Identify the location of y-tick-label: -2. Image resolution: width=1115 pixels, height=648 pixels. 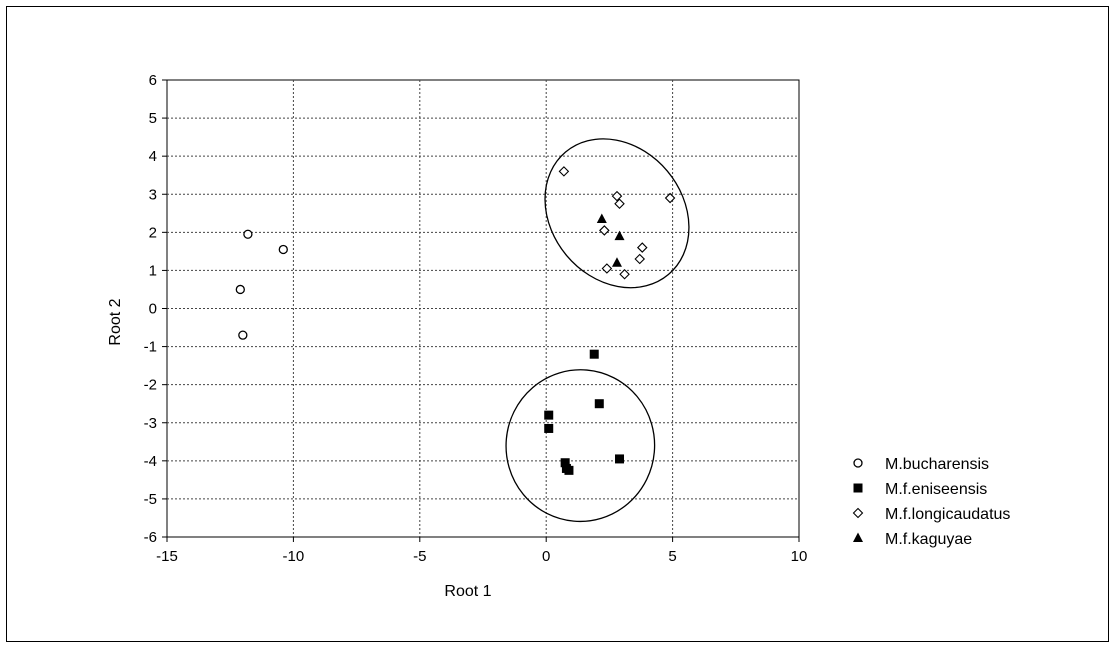
(150, 385).